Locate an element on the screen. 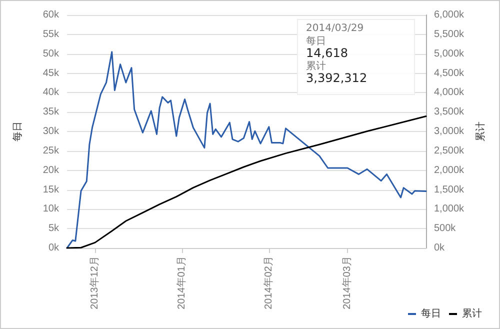 This screenshot has height=329, width=500. y-tick-label: 60k is located at coordinates (51, 15).